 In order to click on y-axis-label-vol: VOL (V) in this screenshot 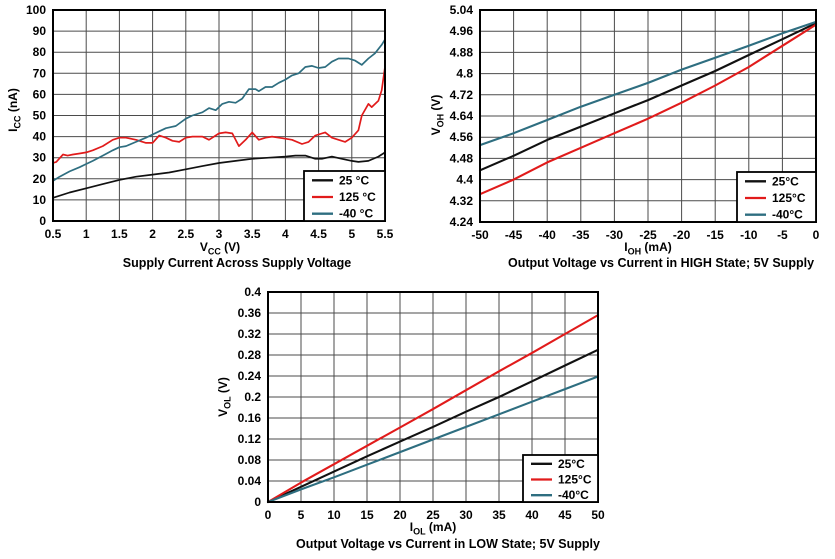, I will do `click(224, 397)`.